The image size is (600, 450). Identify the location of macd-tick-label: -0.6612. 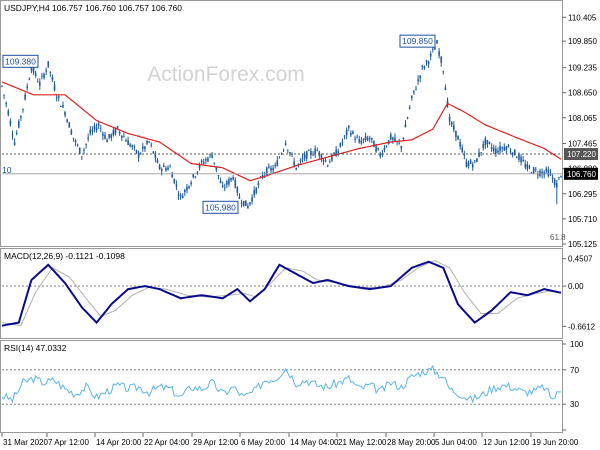
(582, 326).